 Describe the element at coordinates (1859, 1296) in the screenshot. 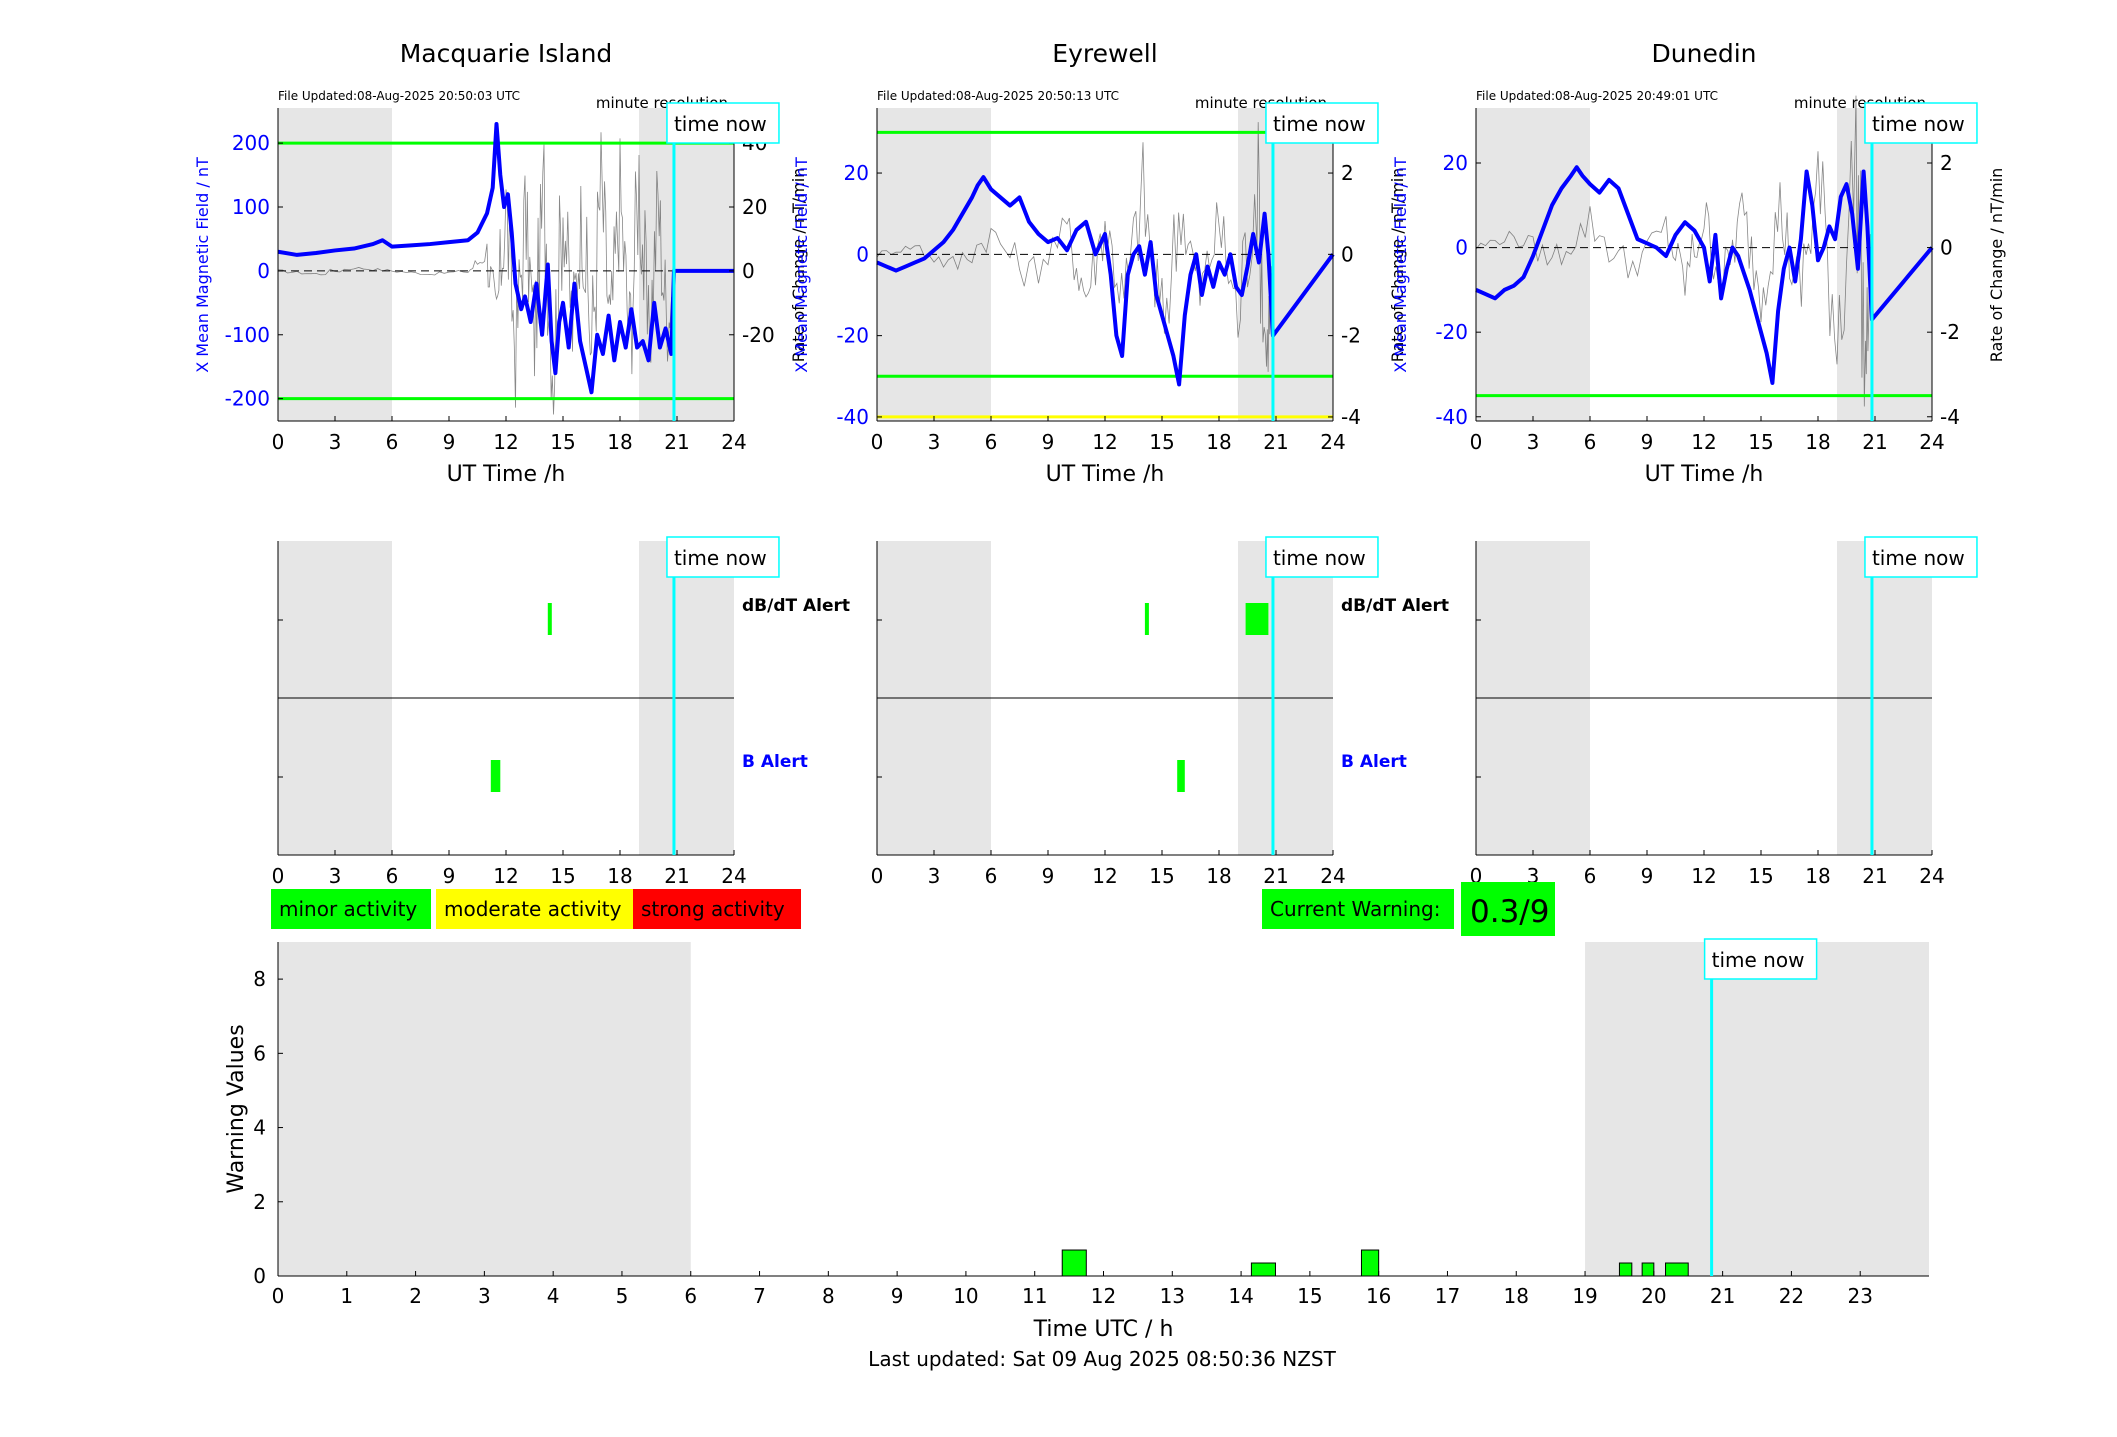

I see `x-tick-label: 23` at that location.